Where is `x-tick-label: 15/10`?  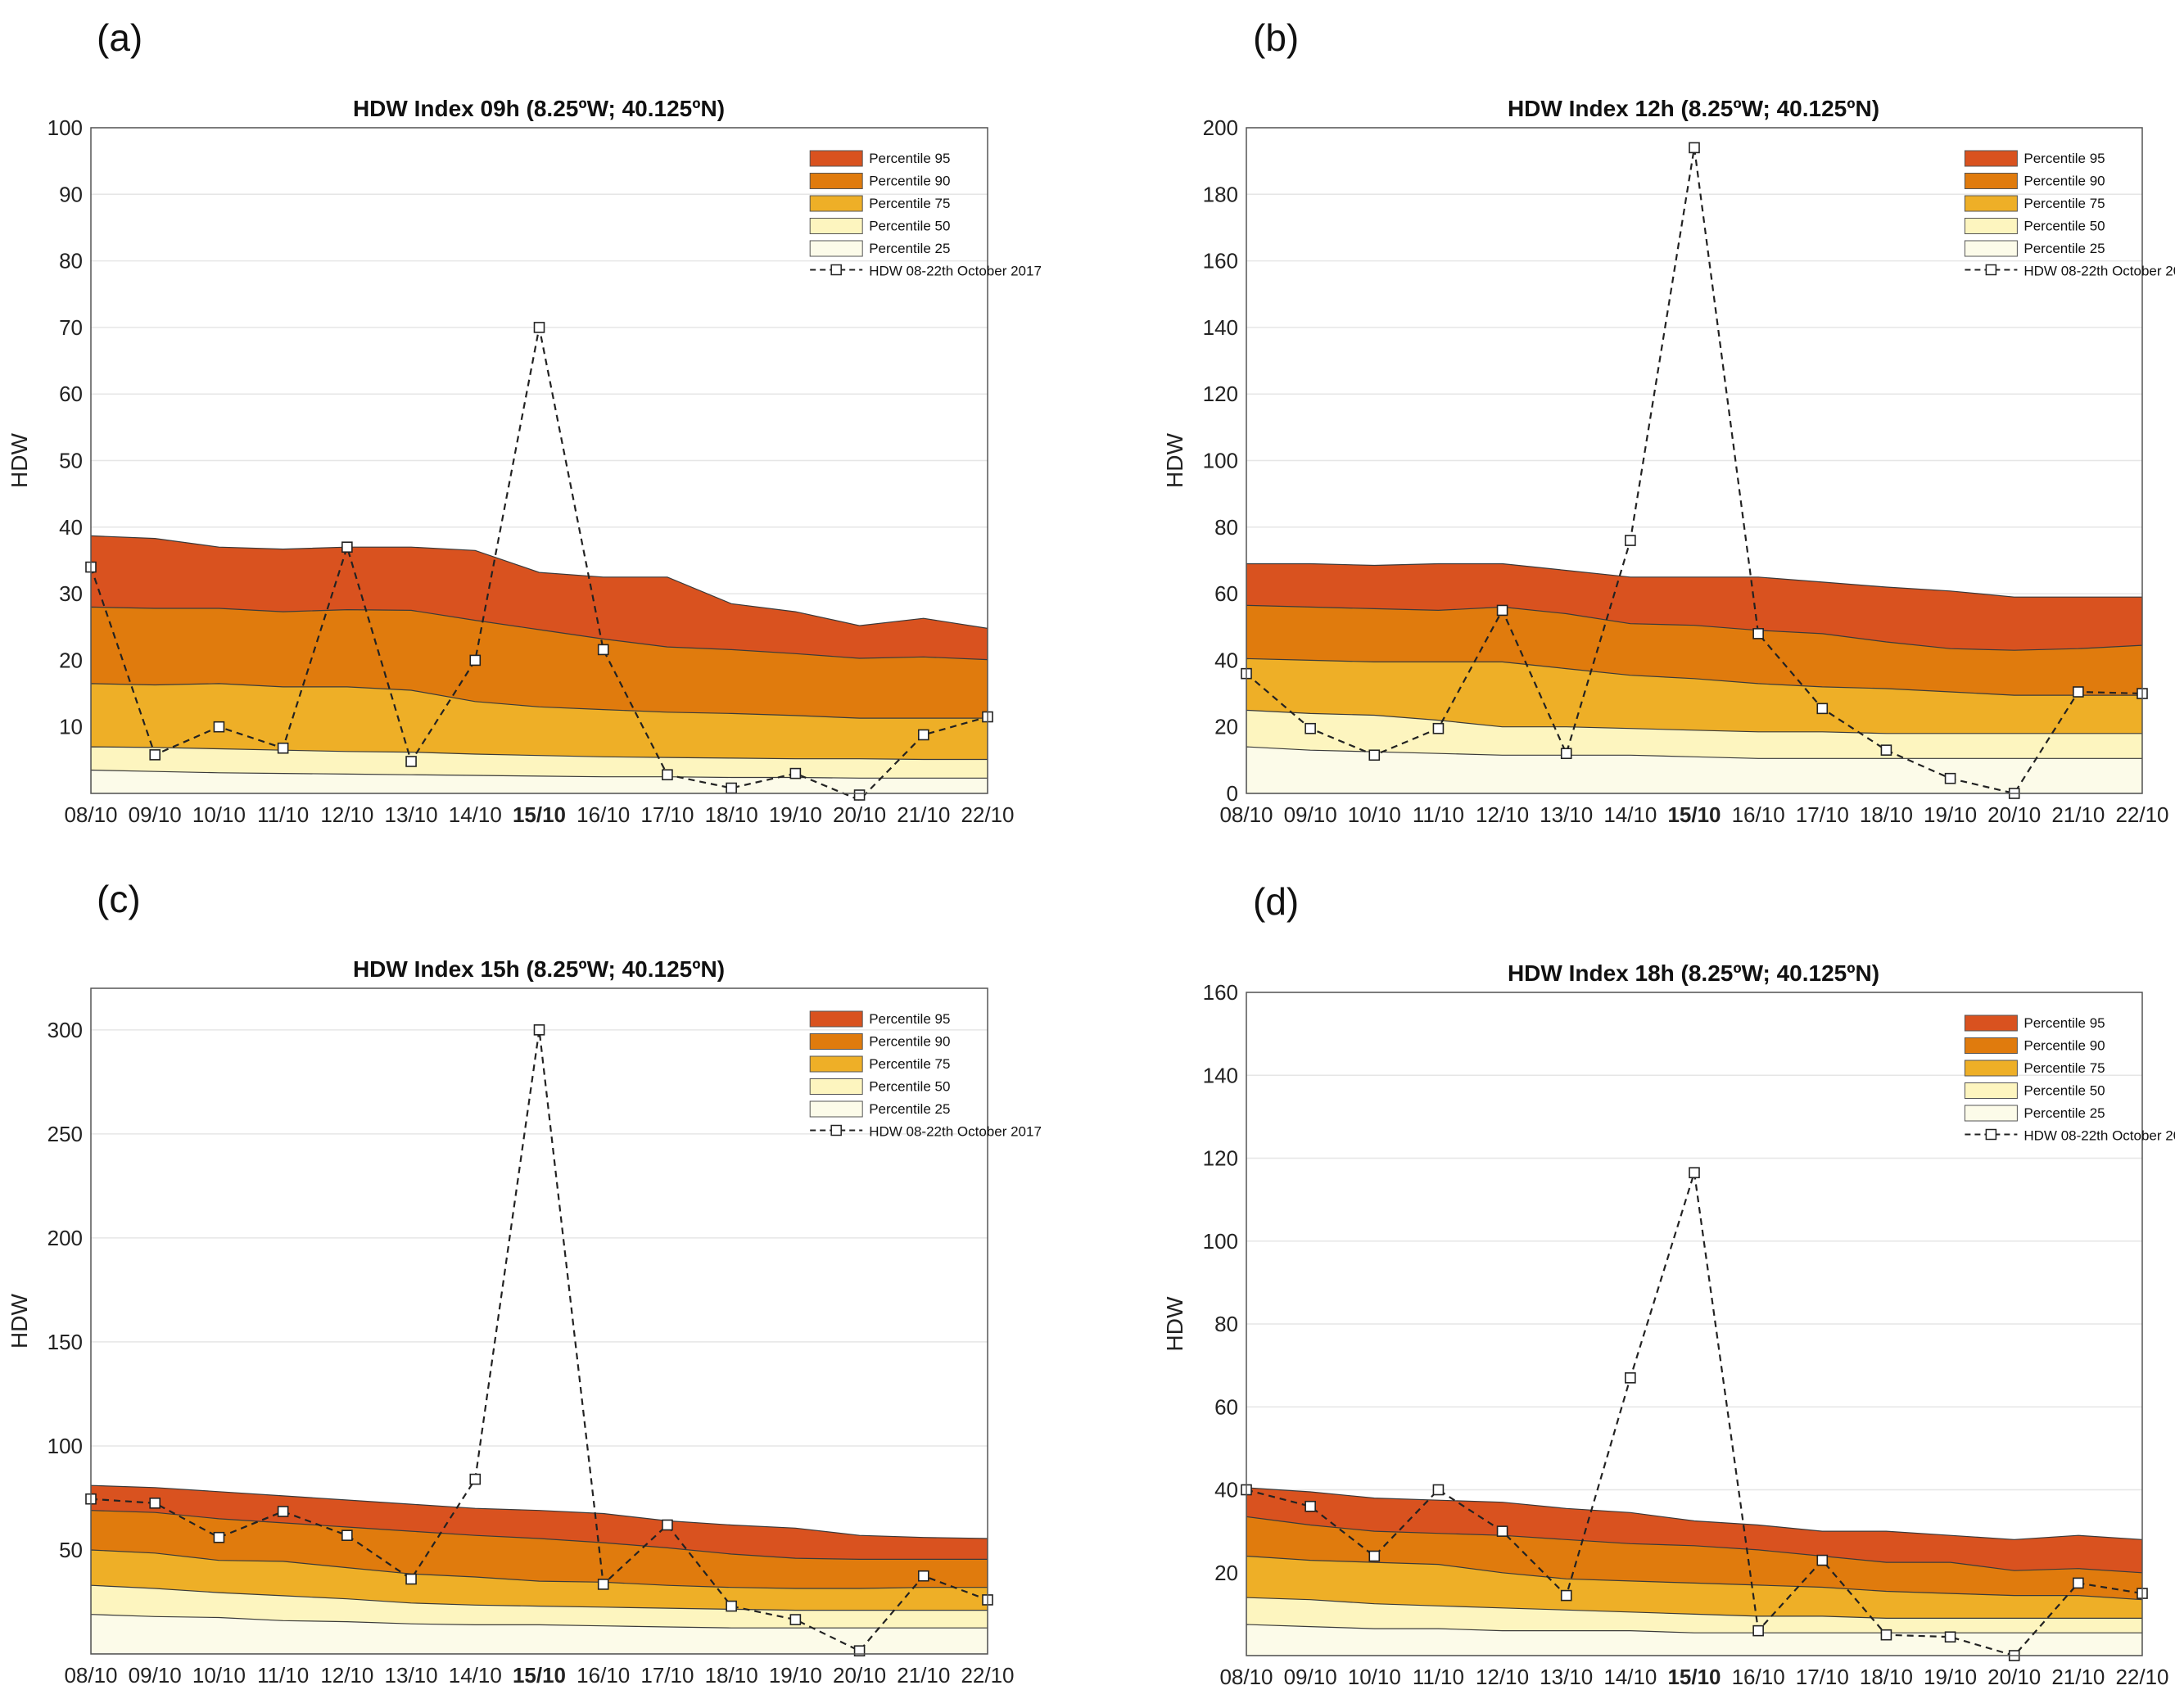 x-tick-label: 15/10 is located at coordinates (539, 814).